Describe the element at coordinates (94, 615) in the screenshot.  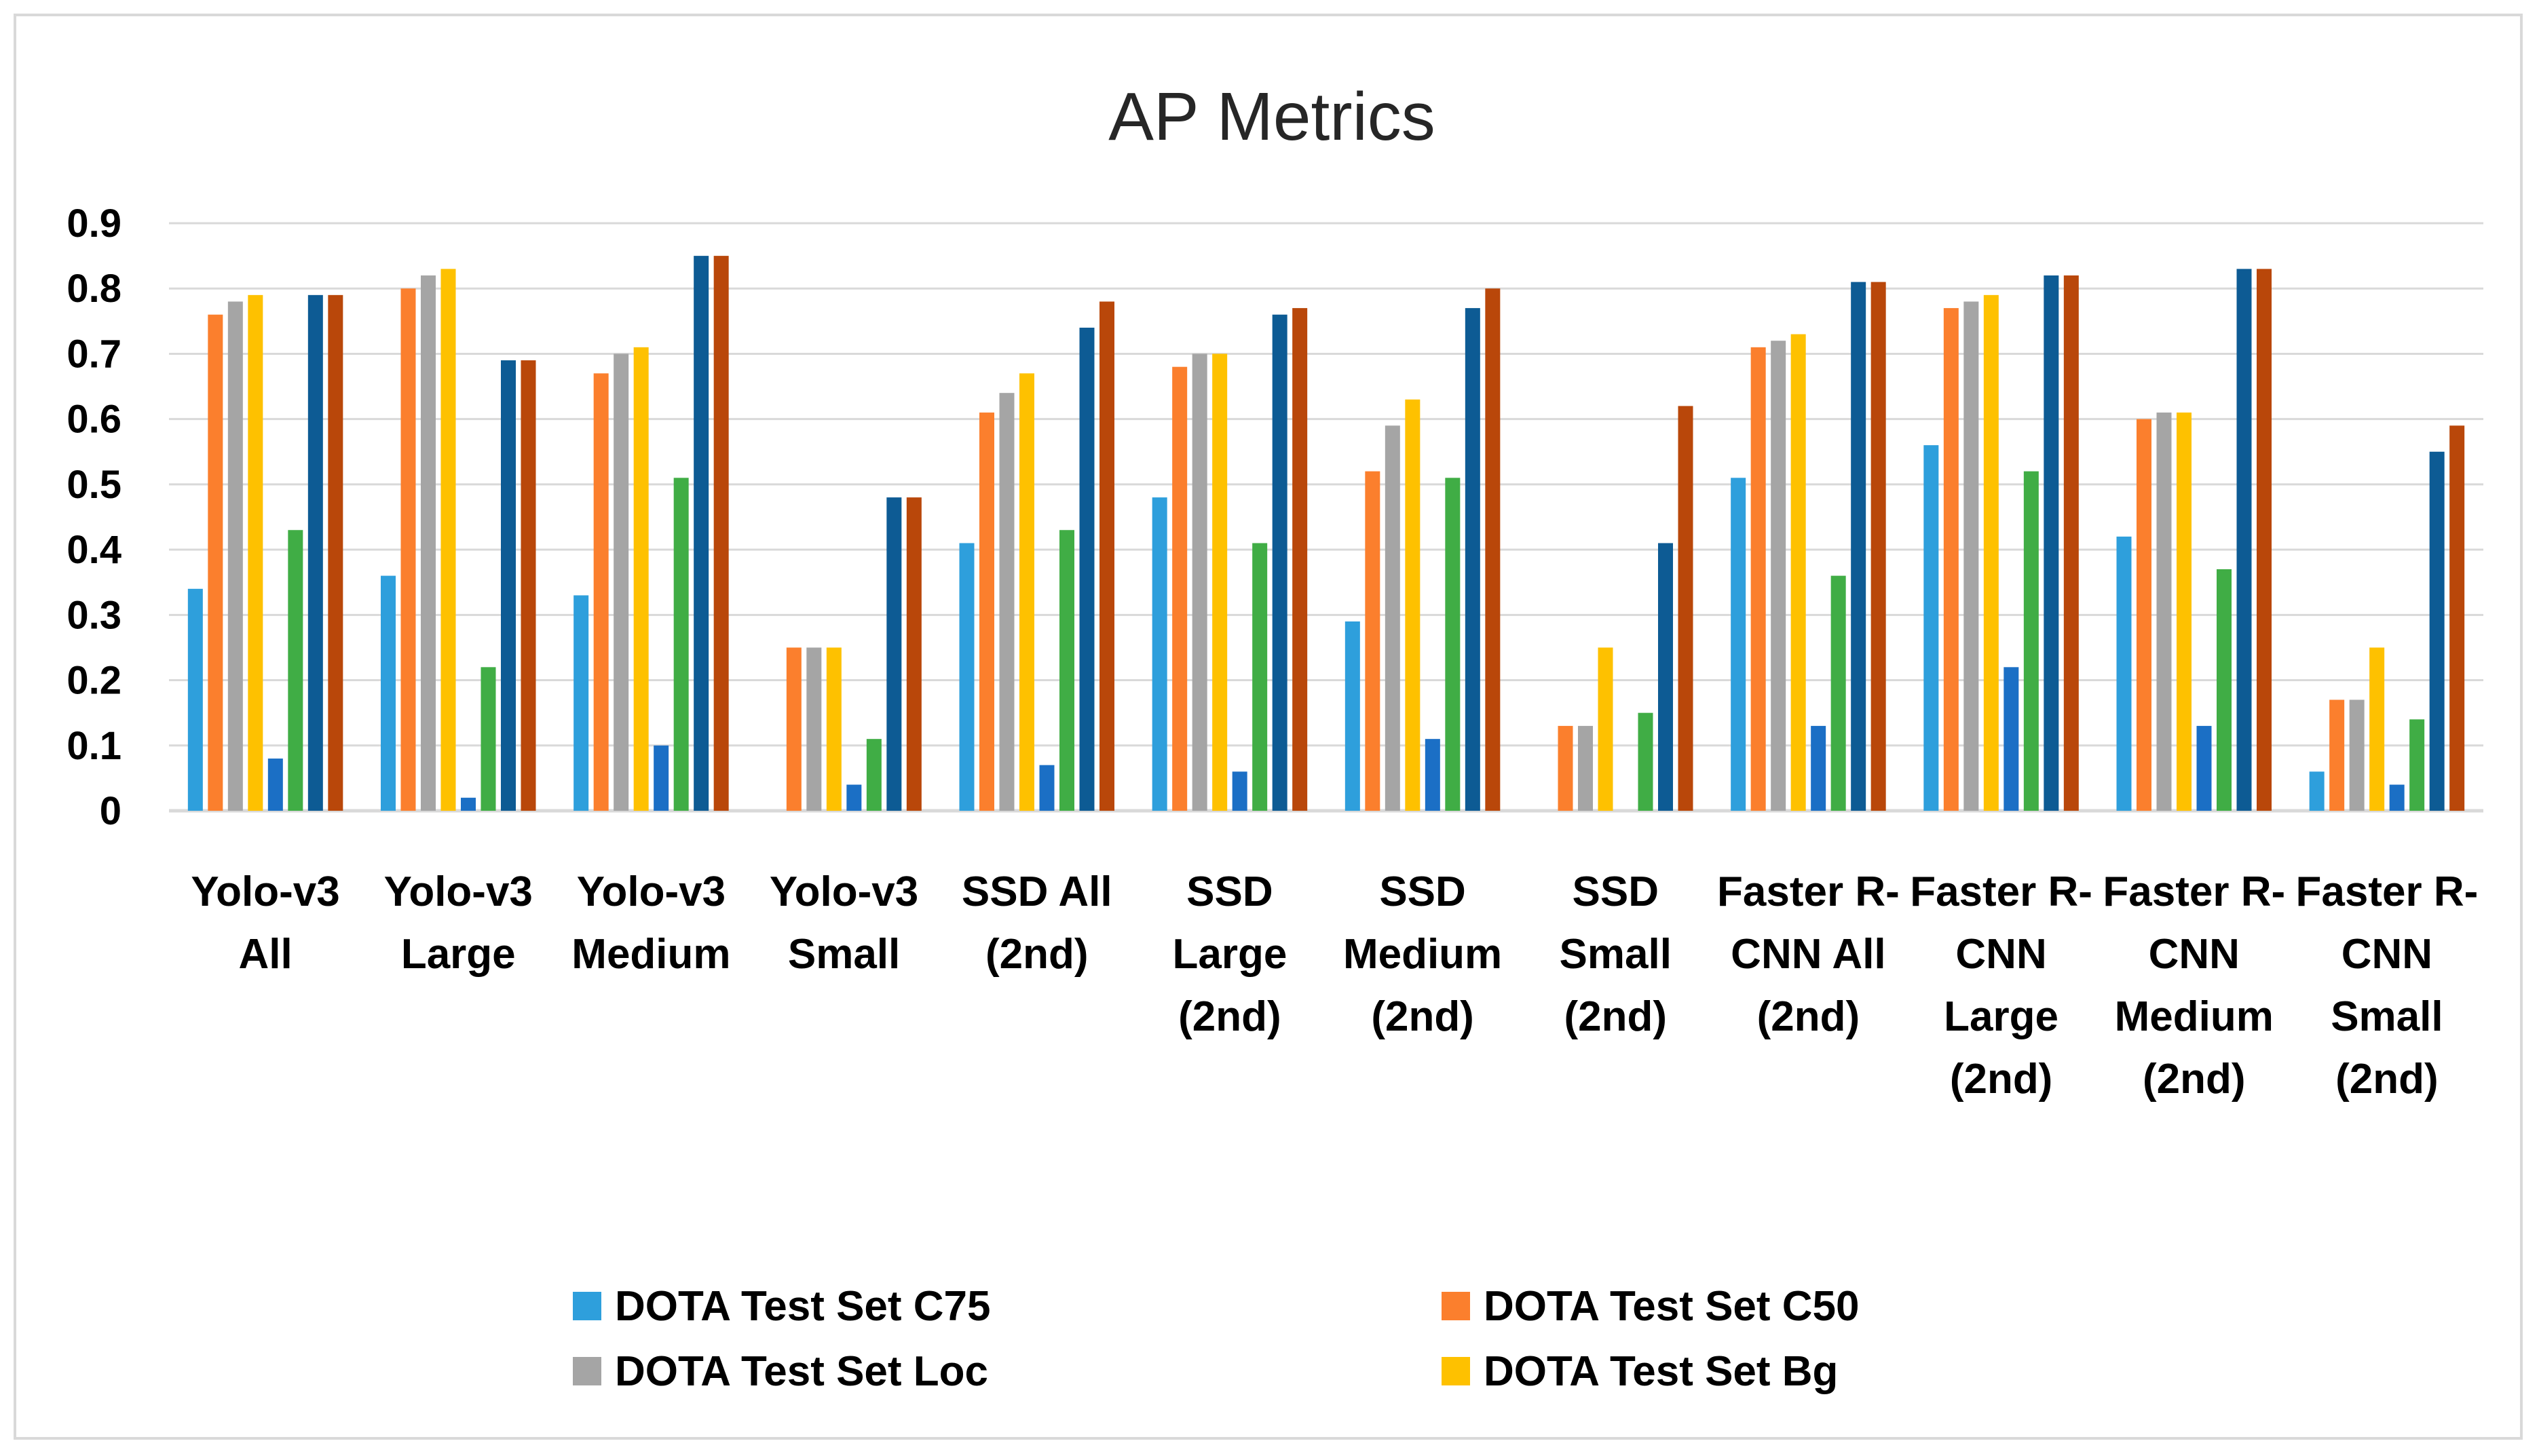
I see `y-tick-label: 0.3` at that location.